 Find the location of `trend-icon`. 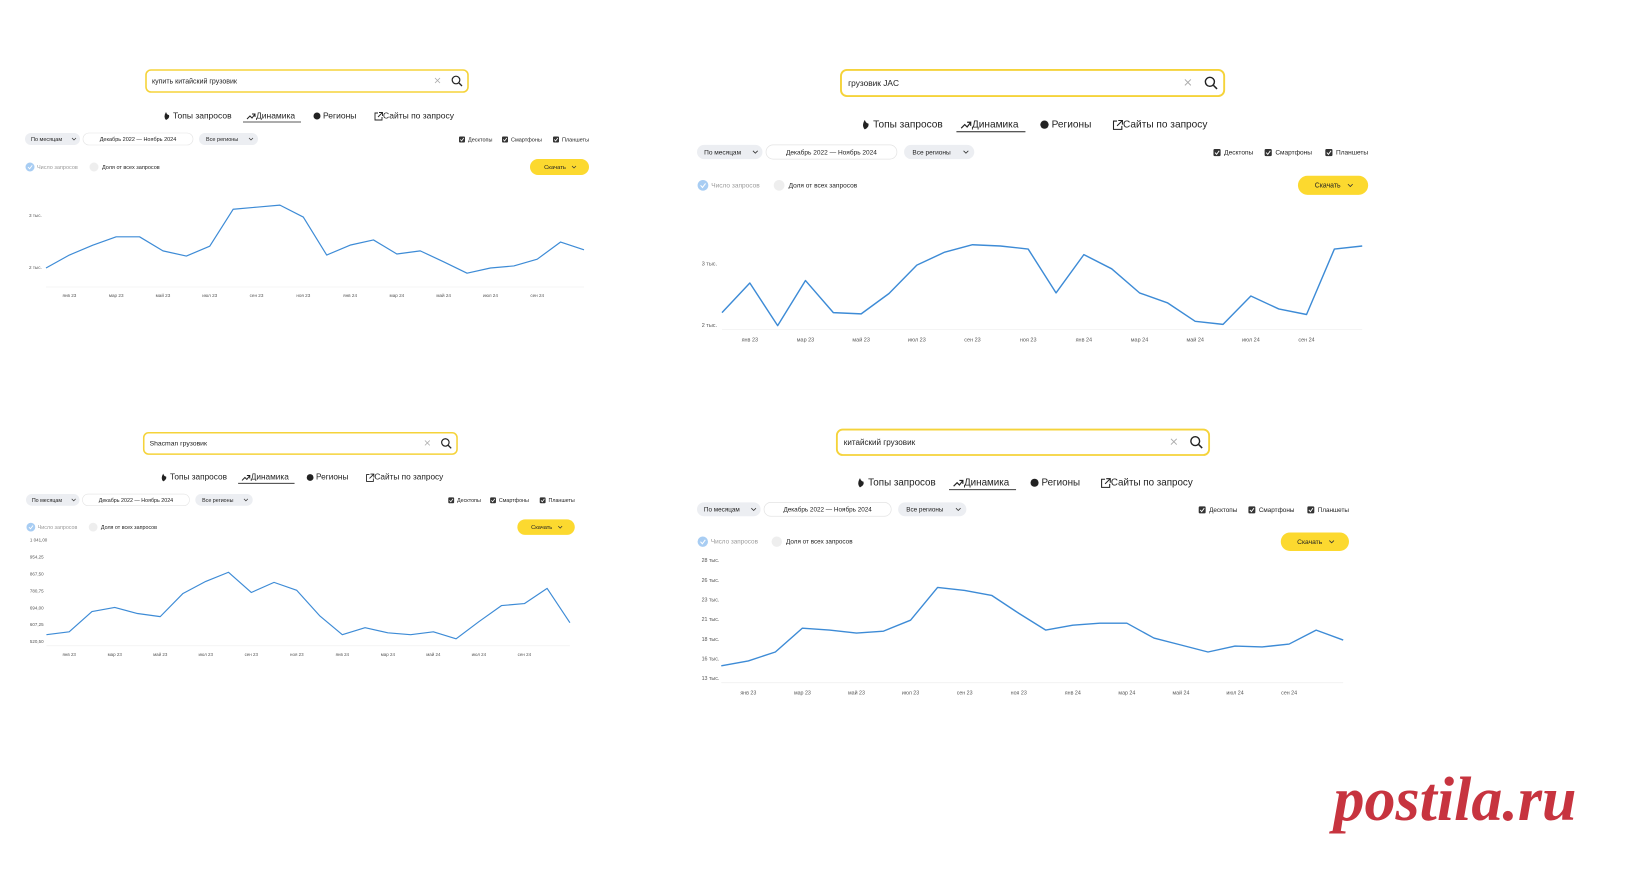

trend-icon is located at coordinates (966, 125).